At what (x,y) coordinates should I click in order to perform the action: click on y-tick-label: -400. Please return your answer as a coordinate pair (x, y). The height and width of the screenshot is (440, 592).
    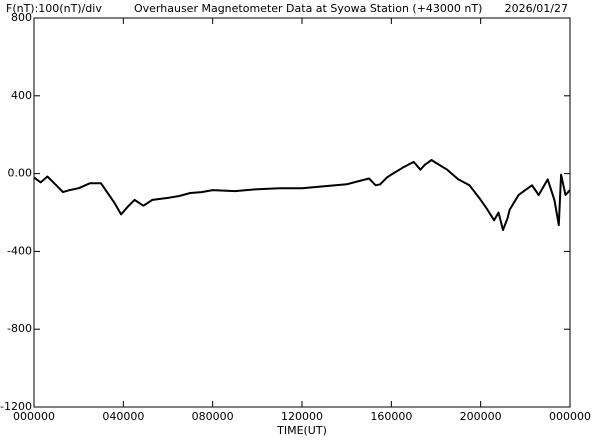
    Looking at the image, I should click on (19, 250).